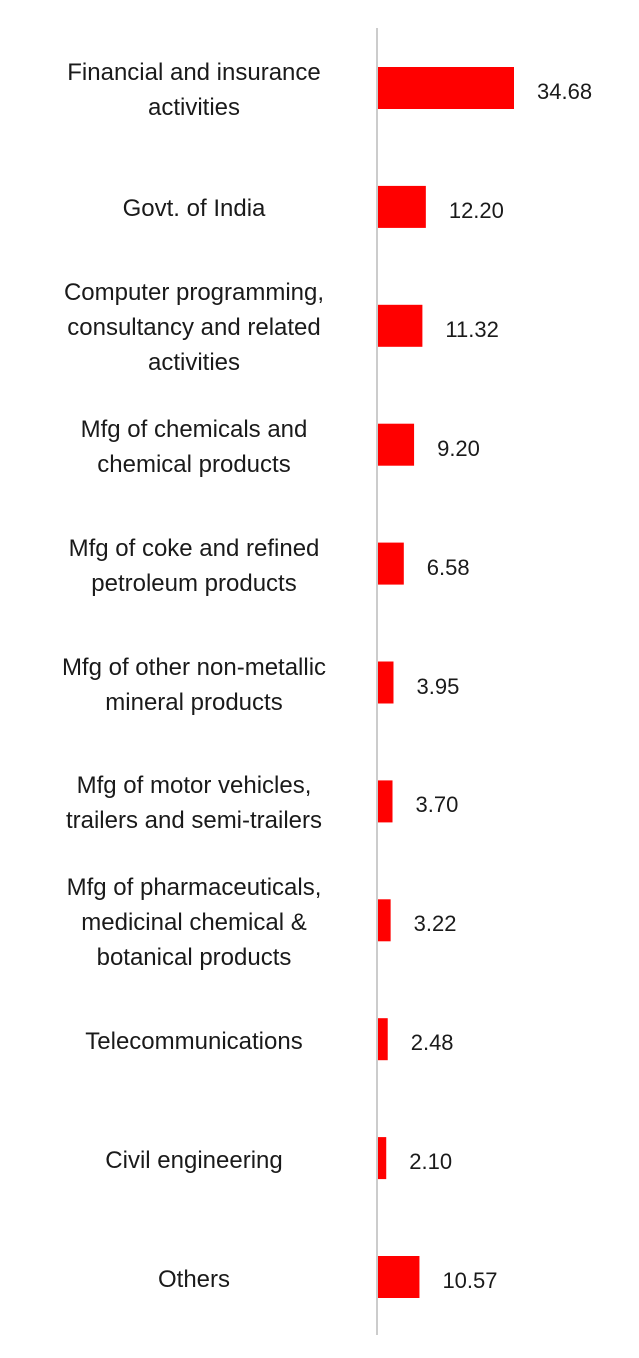 Image resolution: width=639 pixels, height=1358 pixels. Describe the element at coordinates (194, 1041) in the screenshot. I see `category-label-8: Telecommunications` at that location.